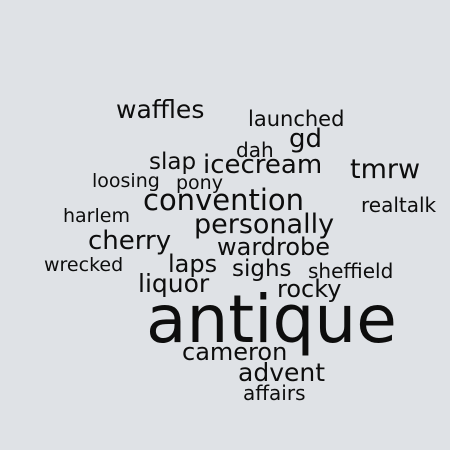 The image size is (450, 450). I want to click on word-waffles: waffles, so click(160, 109).